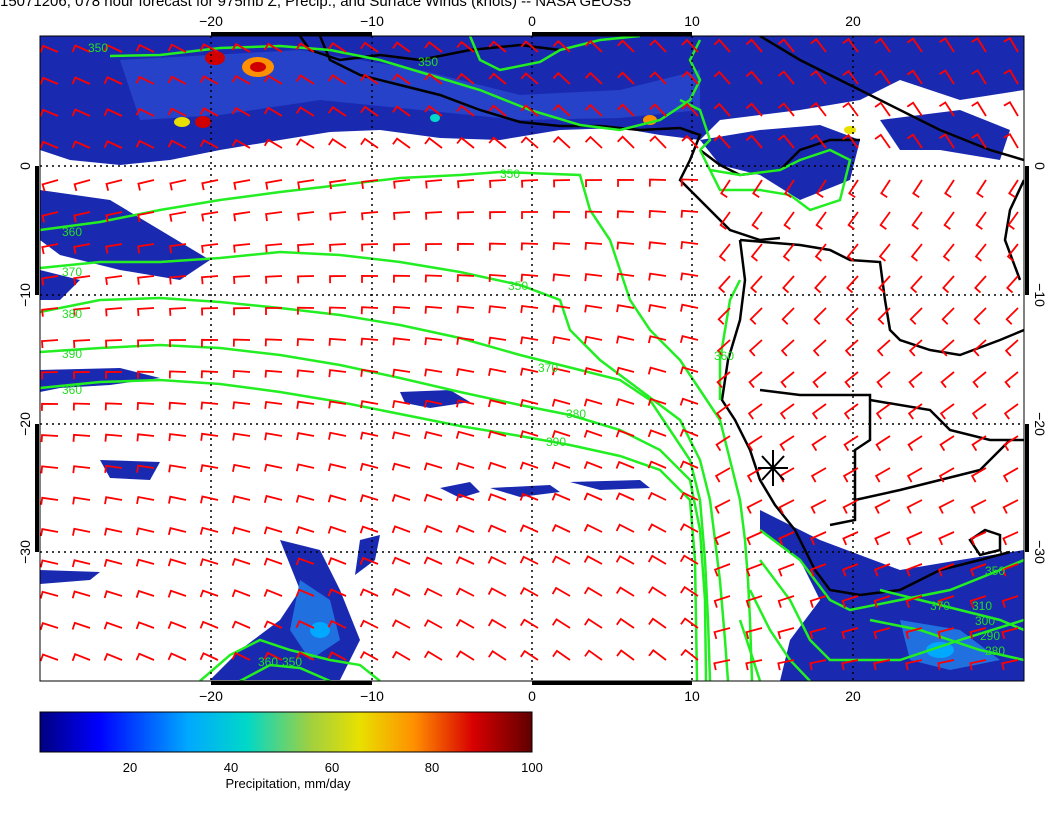  I want to click on lat-tick-label: −10, so click(1040, 295).